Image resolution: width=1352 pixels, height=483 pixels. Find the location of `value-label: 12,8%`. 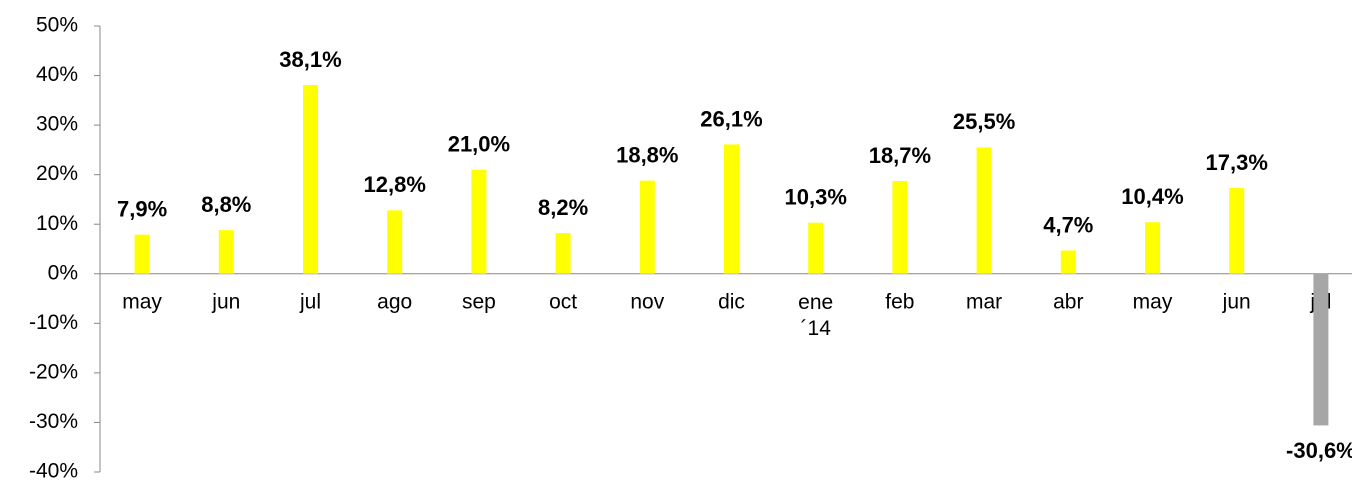

value-label: 12,8% is located at coordinates (395, 184).